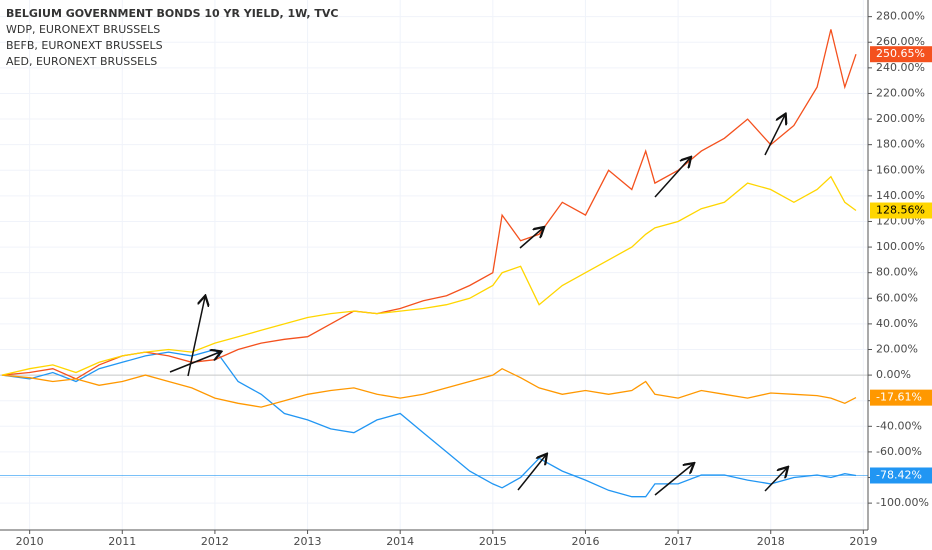  What do you see at coordinates (30, 541) in the screenshot?
I see `x-tick-label: 2010` at bounding box center [30, 541].